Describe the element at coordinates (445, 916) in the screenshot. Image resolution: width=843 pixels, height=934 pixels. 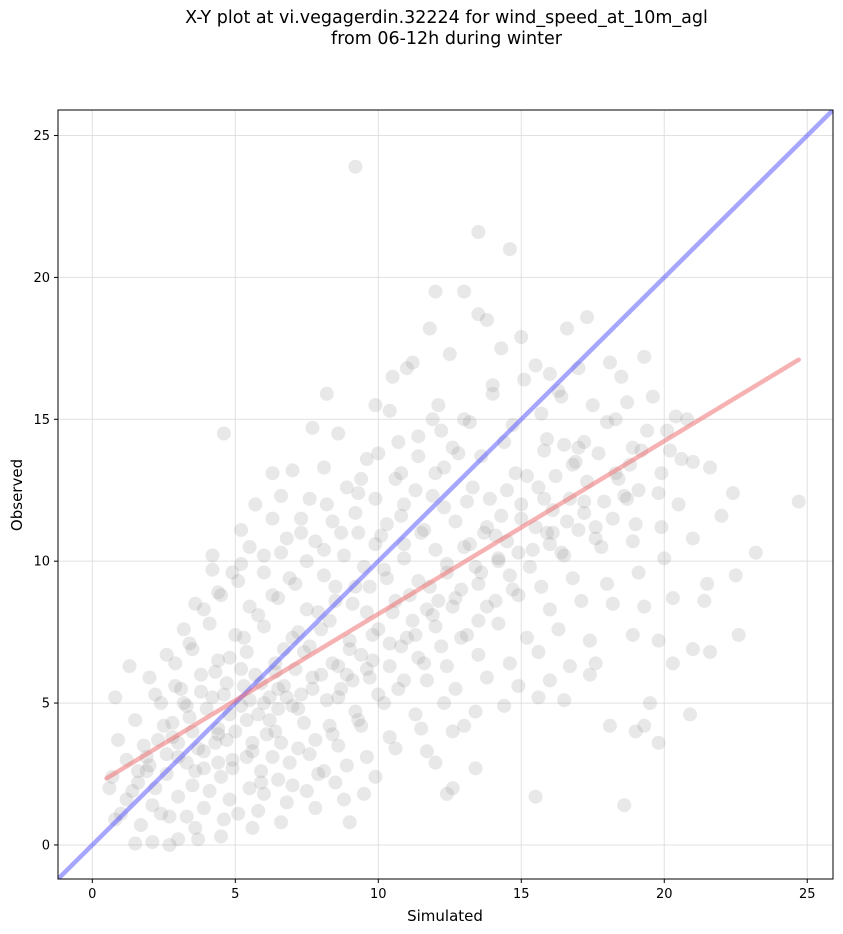
I see `x-axis-label: Simulated` at that location.